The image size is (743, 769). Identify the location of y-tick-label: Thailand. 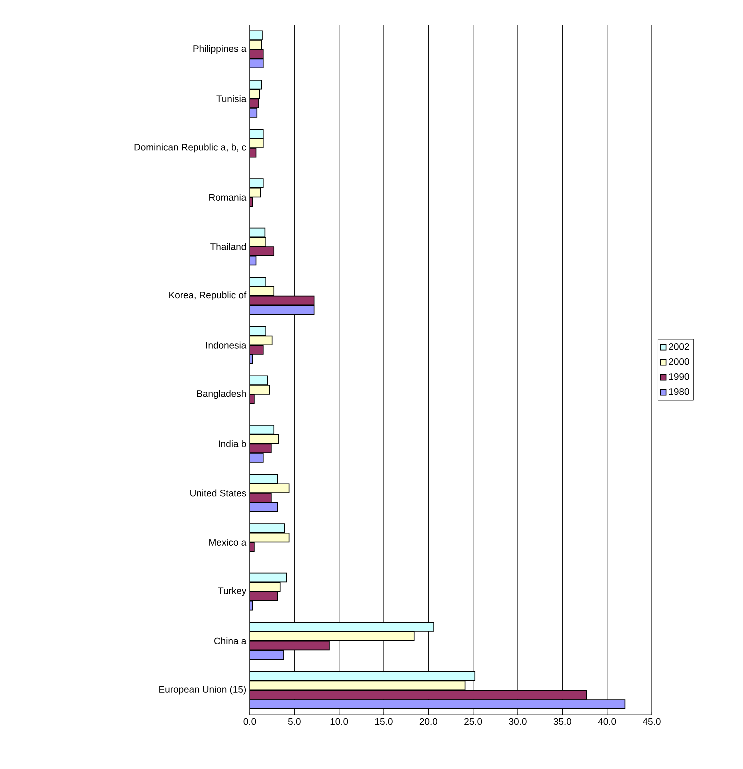
(228, 246).